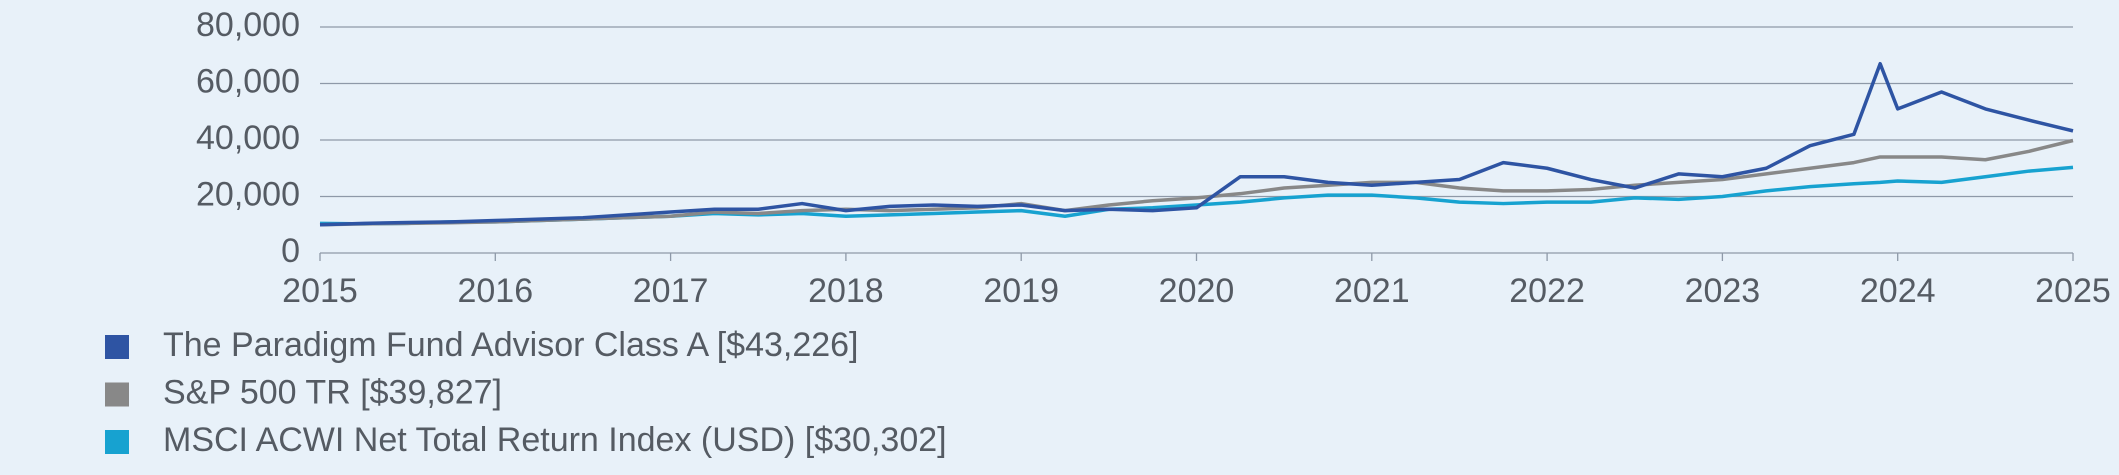 Image resolution: width=2119 pixels, height=475 pixels. Describe the element at coordinates (1197, 291) in the screenshot. I see `x-tick-label: 2020` at that location.